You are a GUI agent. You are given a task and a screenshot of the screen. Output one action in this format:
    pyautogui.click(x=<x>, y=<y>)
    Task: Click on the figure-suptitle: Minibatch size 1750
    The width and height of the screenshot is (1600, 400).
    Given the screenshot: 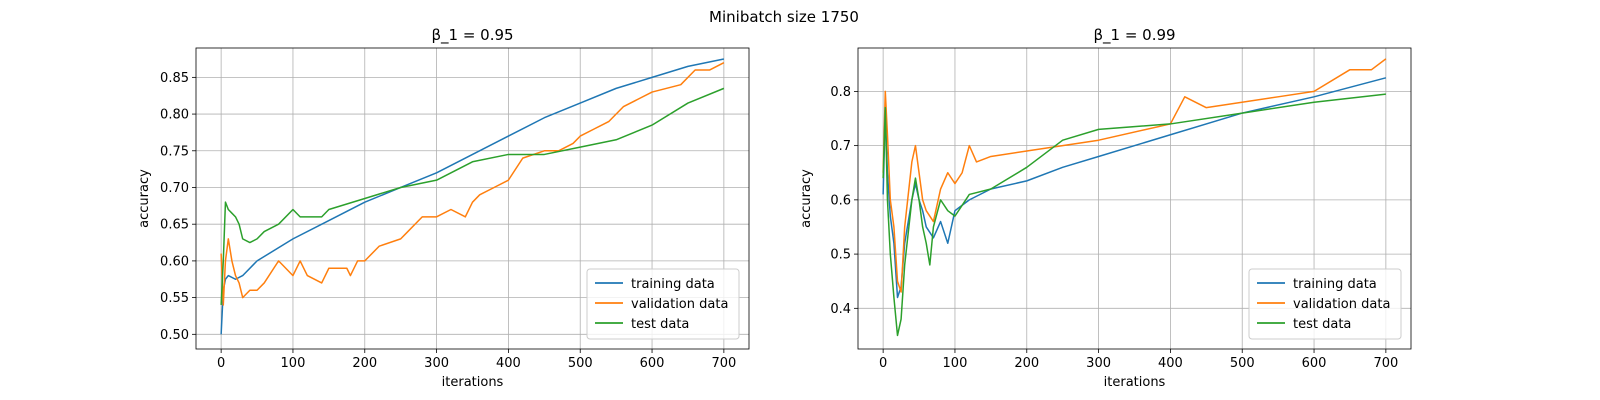 What is the action you would take?
    pyautogui.click(x=784, y=17)
    